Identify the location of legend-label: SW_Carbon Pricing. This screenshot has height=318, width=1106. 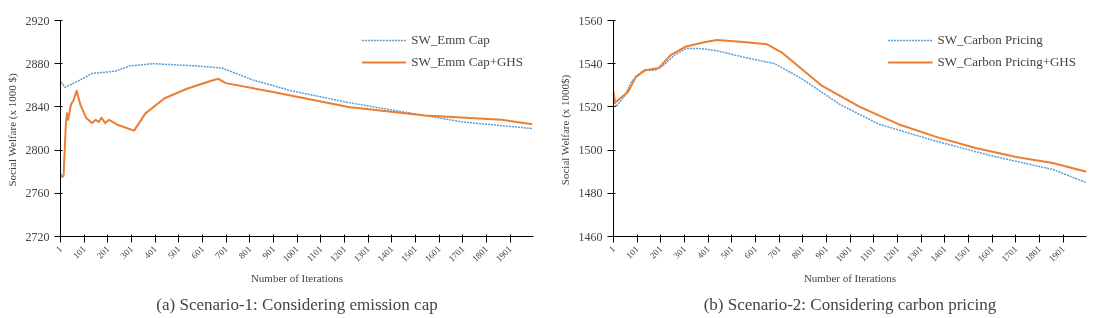
(990, 40).